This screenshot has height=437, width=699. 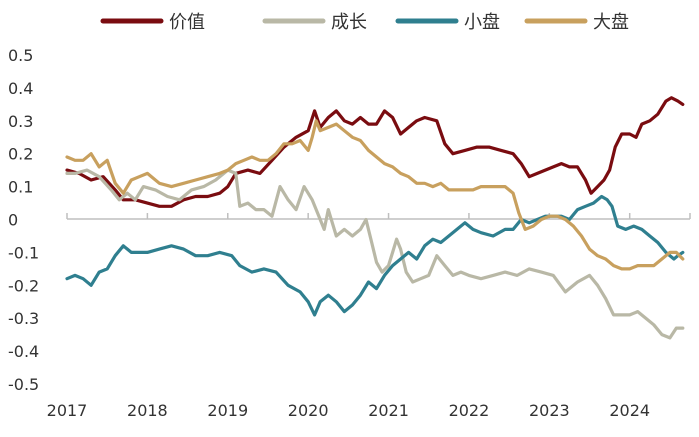 What do you see at coordinates (20, 121) in the screenshot?
I see `y-tick-label: 0.3` at bounding box center [20, 121].